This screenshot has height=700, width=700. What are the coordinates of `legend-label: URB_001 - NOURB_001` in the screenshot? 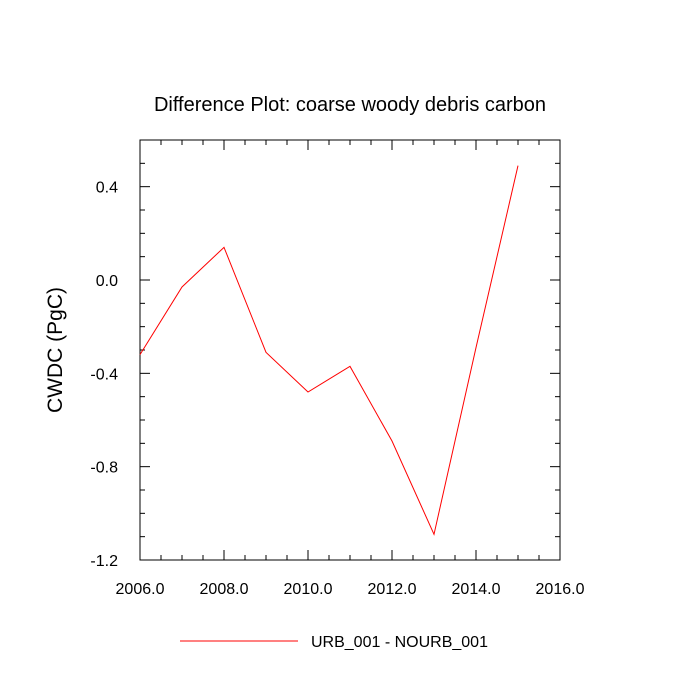 It's located at (399, 642).